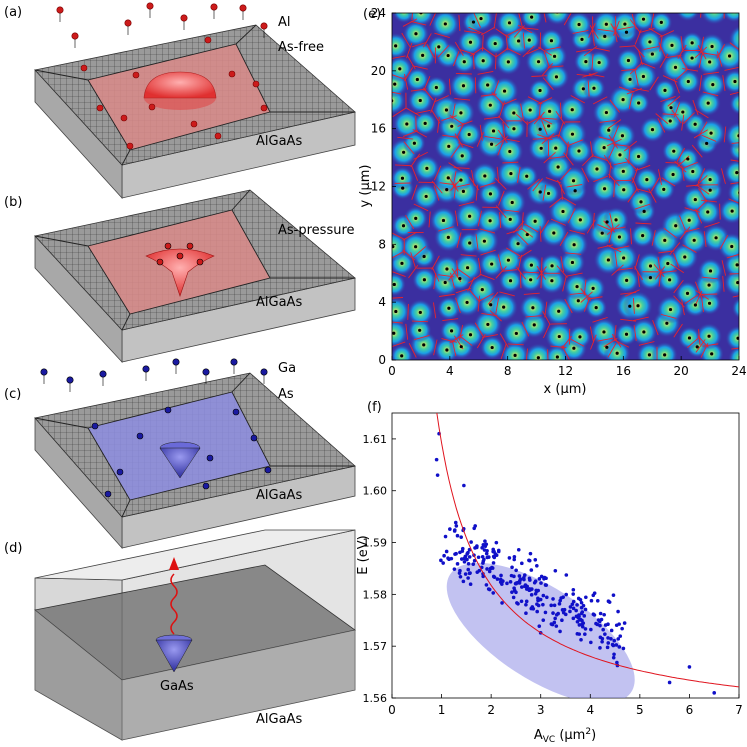 The height and width of the screenshot is (747, 747). What do you see at coordinates (392, 371) in the screenshot?
I see `x-tick-label: 0` at bounding box center [392, 371].